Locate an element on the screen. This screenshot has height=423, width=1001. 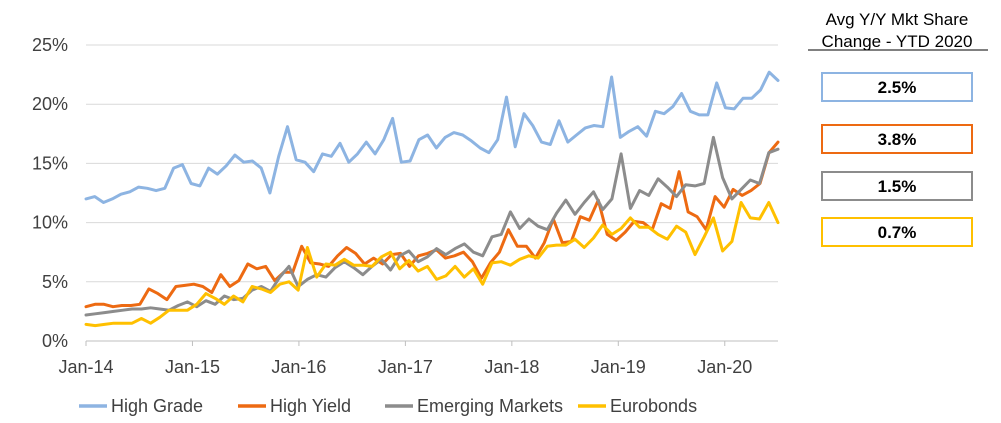
side-box-value: 3.8% is located at coordinates (897, 139).